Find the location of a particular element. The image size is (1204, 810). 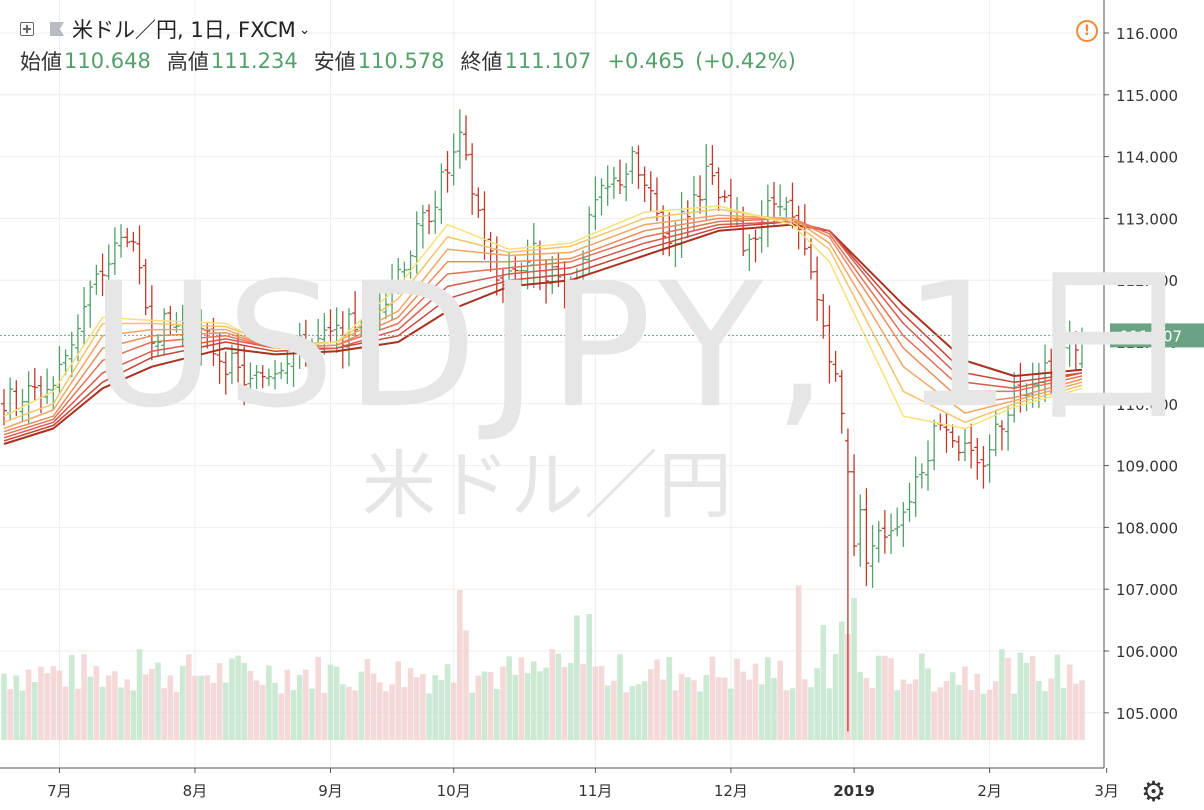

price-axis is located at coordinates (1154, 405).